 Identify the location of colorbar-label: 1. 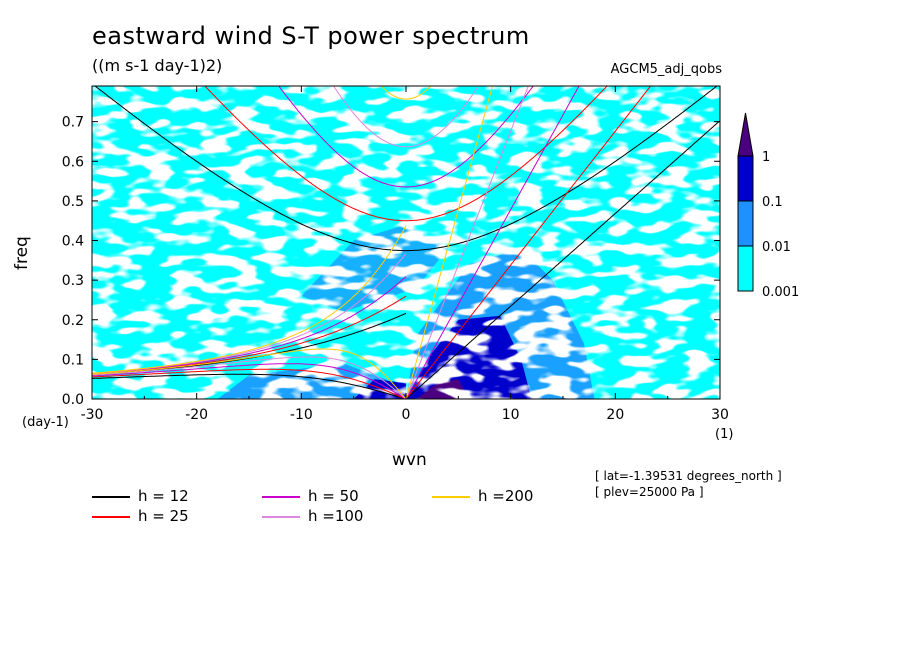
(766, 157).